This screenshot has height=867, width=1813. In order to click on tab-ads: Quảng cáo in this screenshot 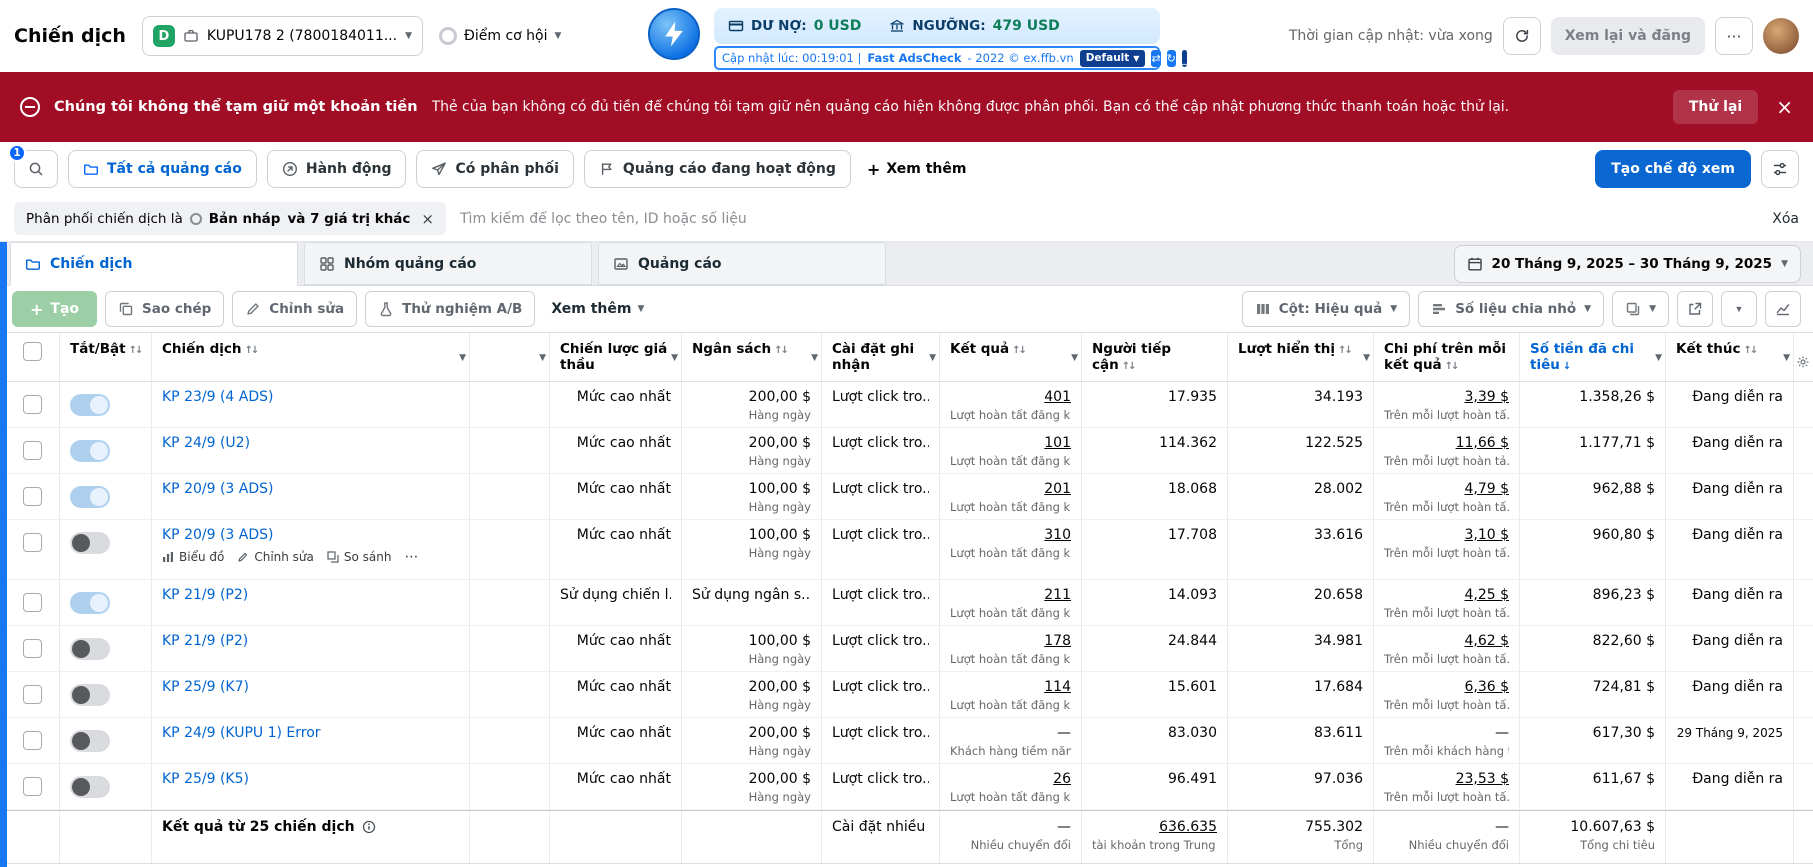, I will do `click(742, 263)`.